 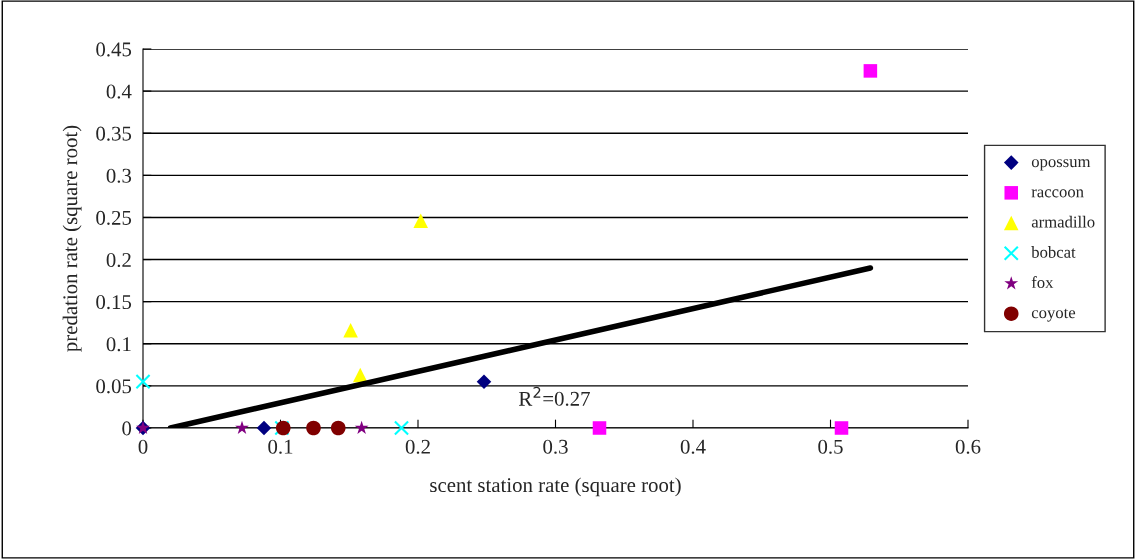 What do you see at coordinates (968, 446) in the screenshot?
I see `x-tick-label: 0.6` at bounding box center [968, 446].